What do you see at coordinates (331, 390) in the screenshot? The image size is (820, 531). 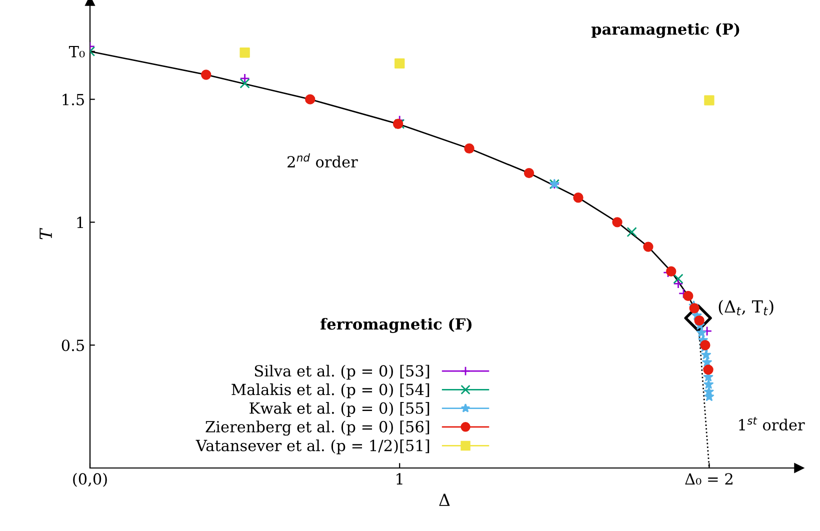 I see `legend-label: Malakis et al. (p = 0) [54]` at bounding box center [331, 390].